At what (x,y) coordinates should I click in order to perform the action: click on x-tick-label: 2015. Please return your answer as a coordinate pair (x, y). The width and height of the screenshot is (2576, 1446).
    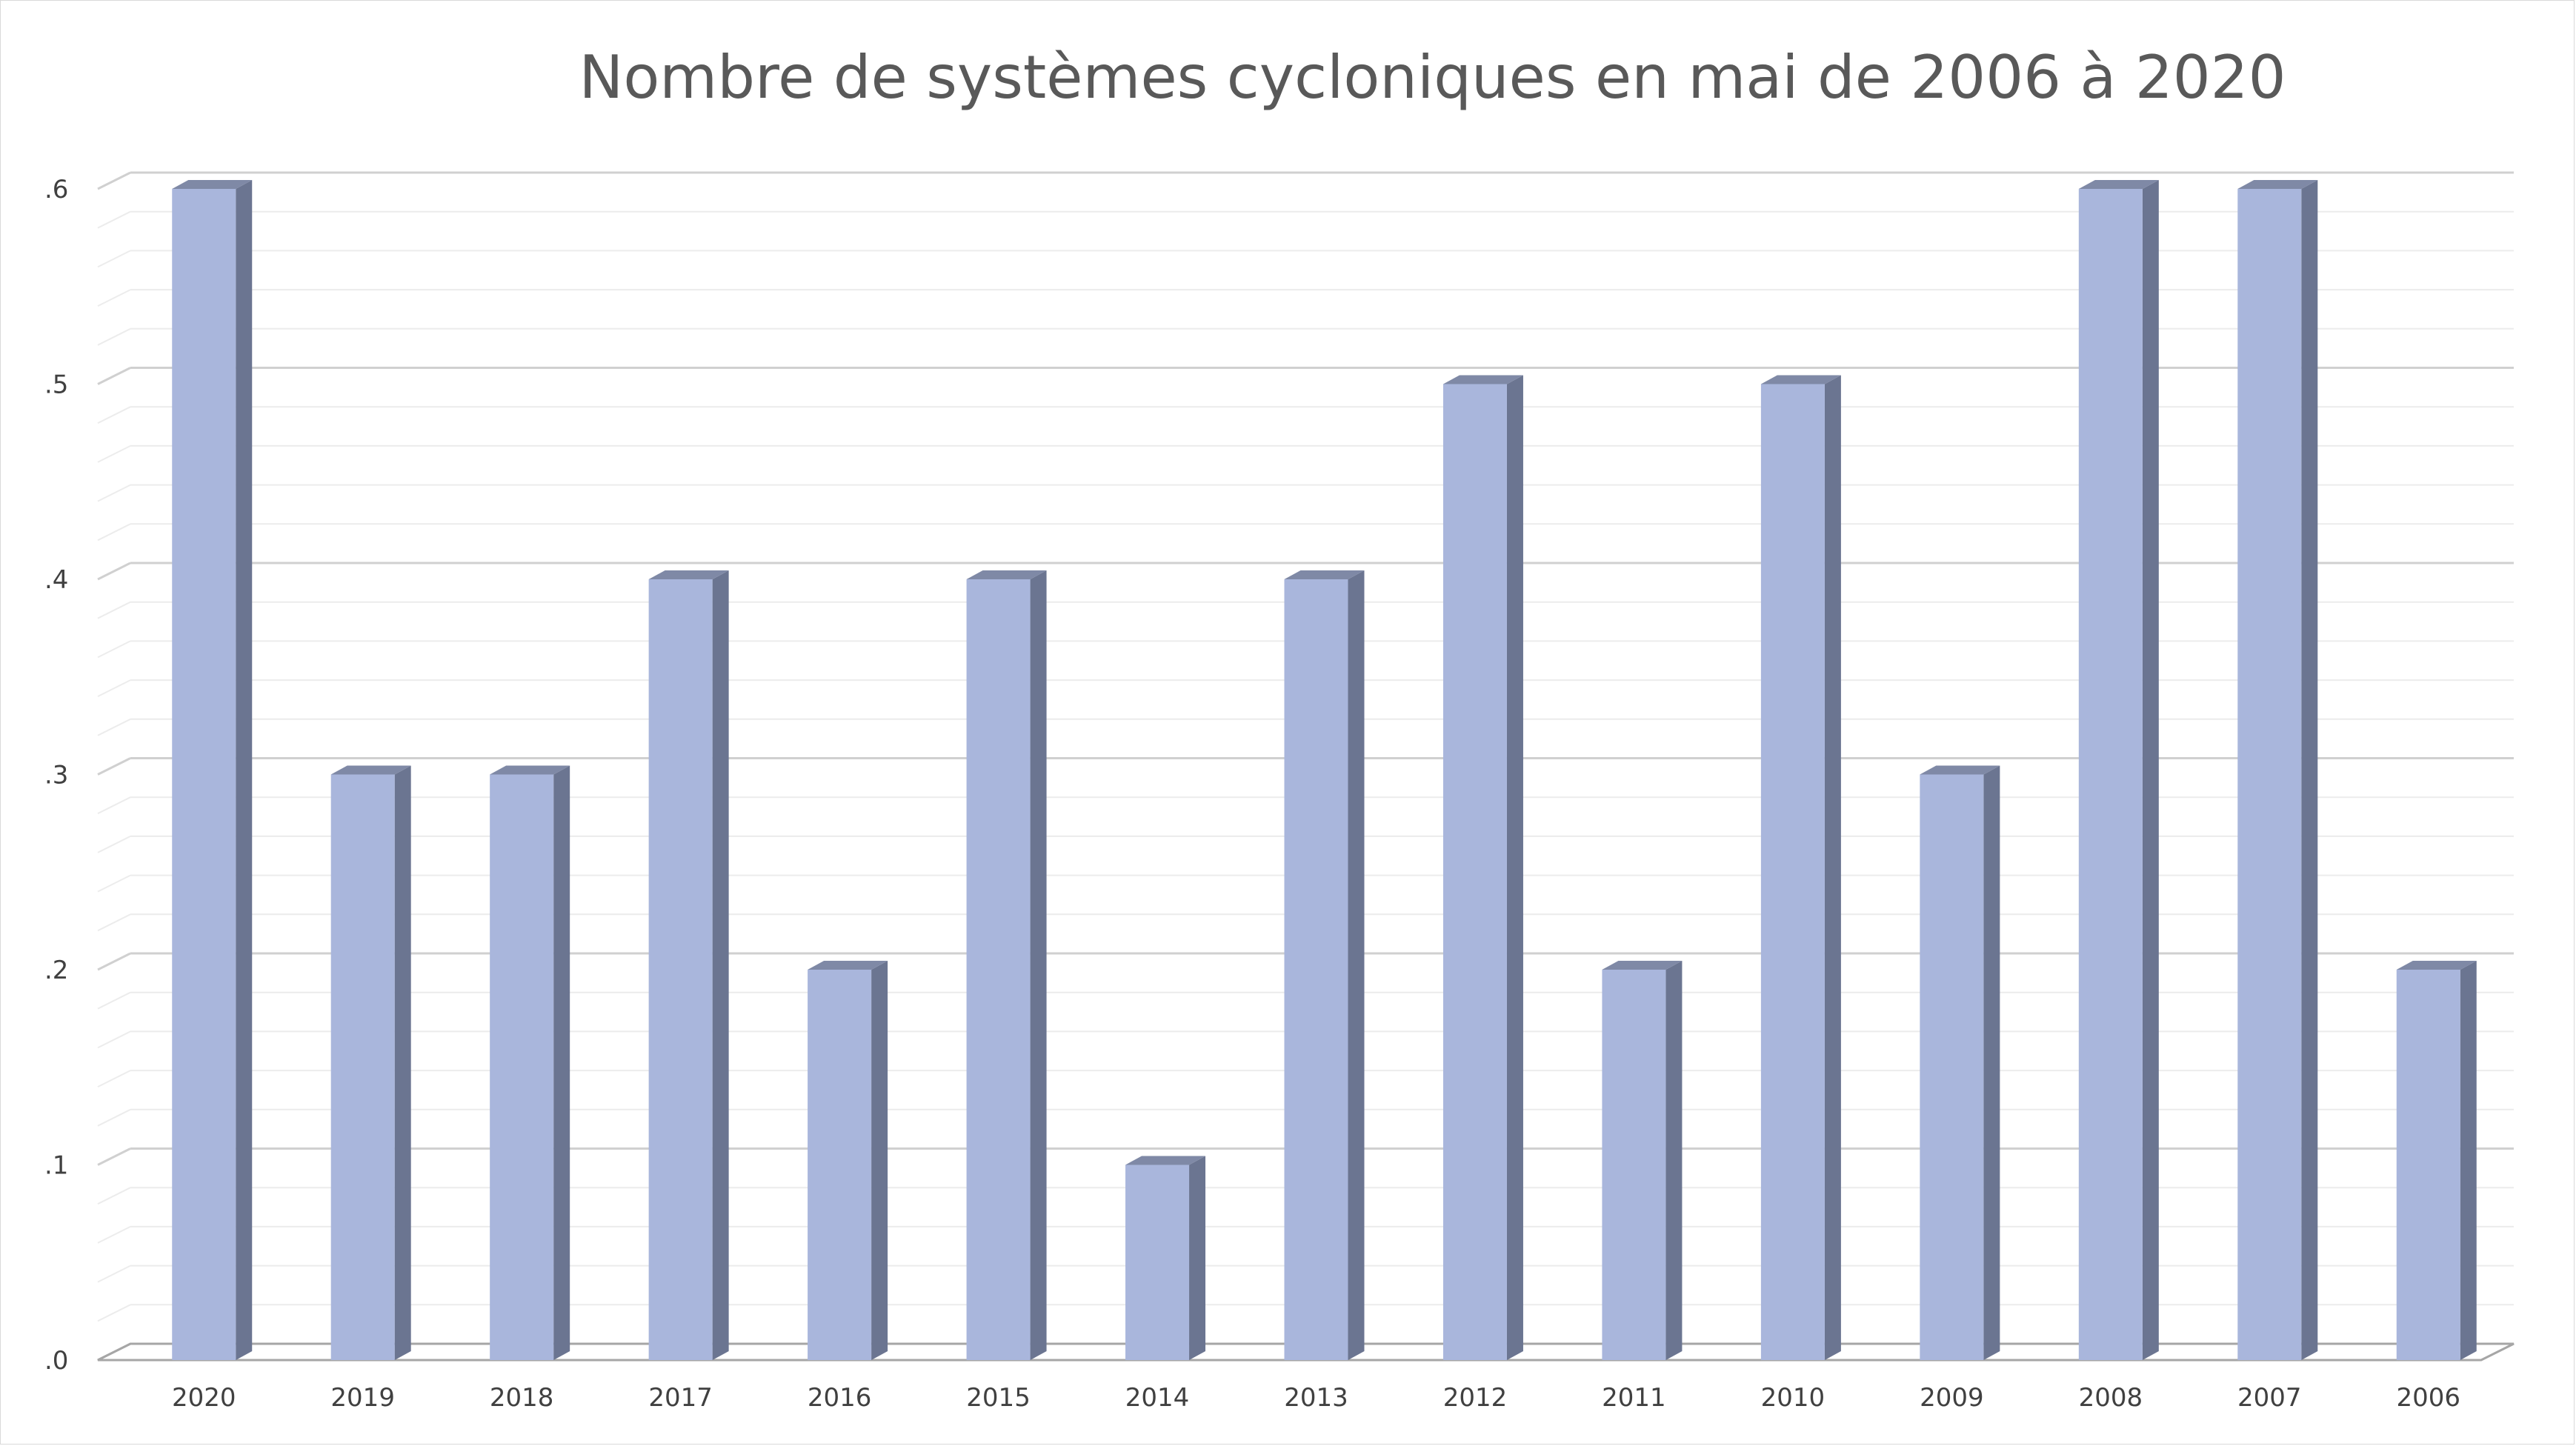
    Looking at the image, I should click on (998, 1398).